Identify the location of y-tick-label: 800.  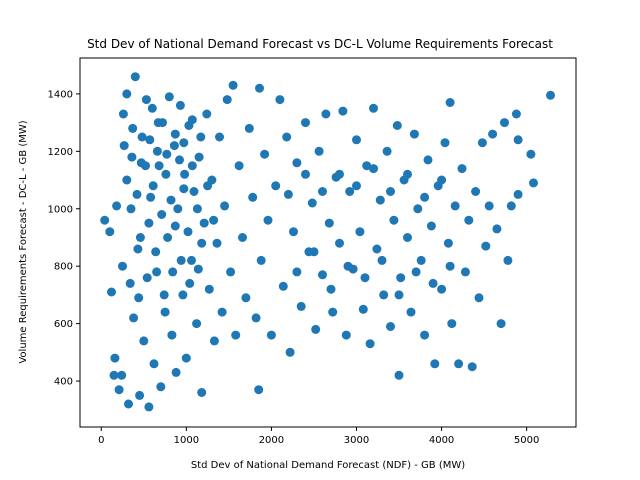
(63, 267).